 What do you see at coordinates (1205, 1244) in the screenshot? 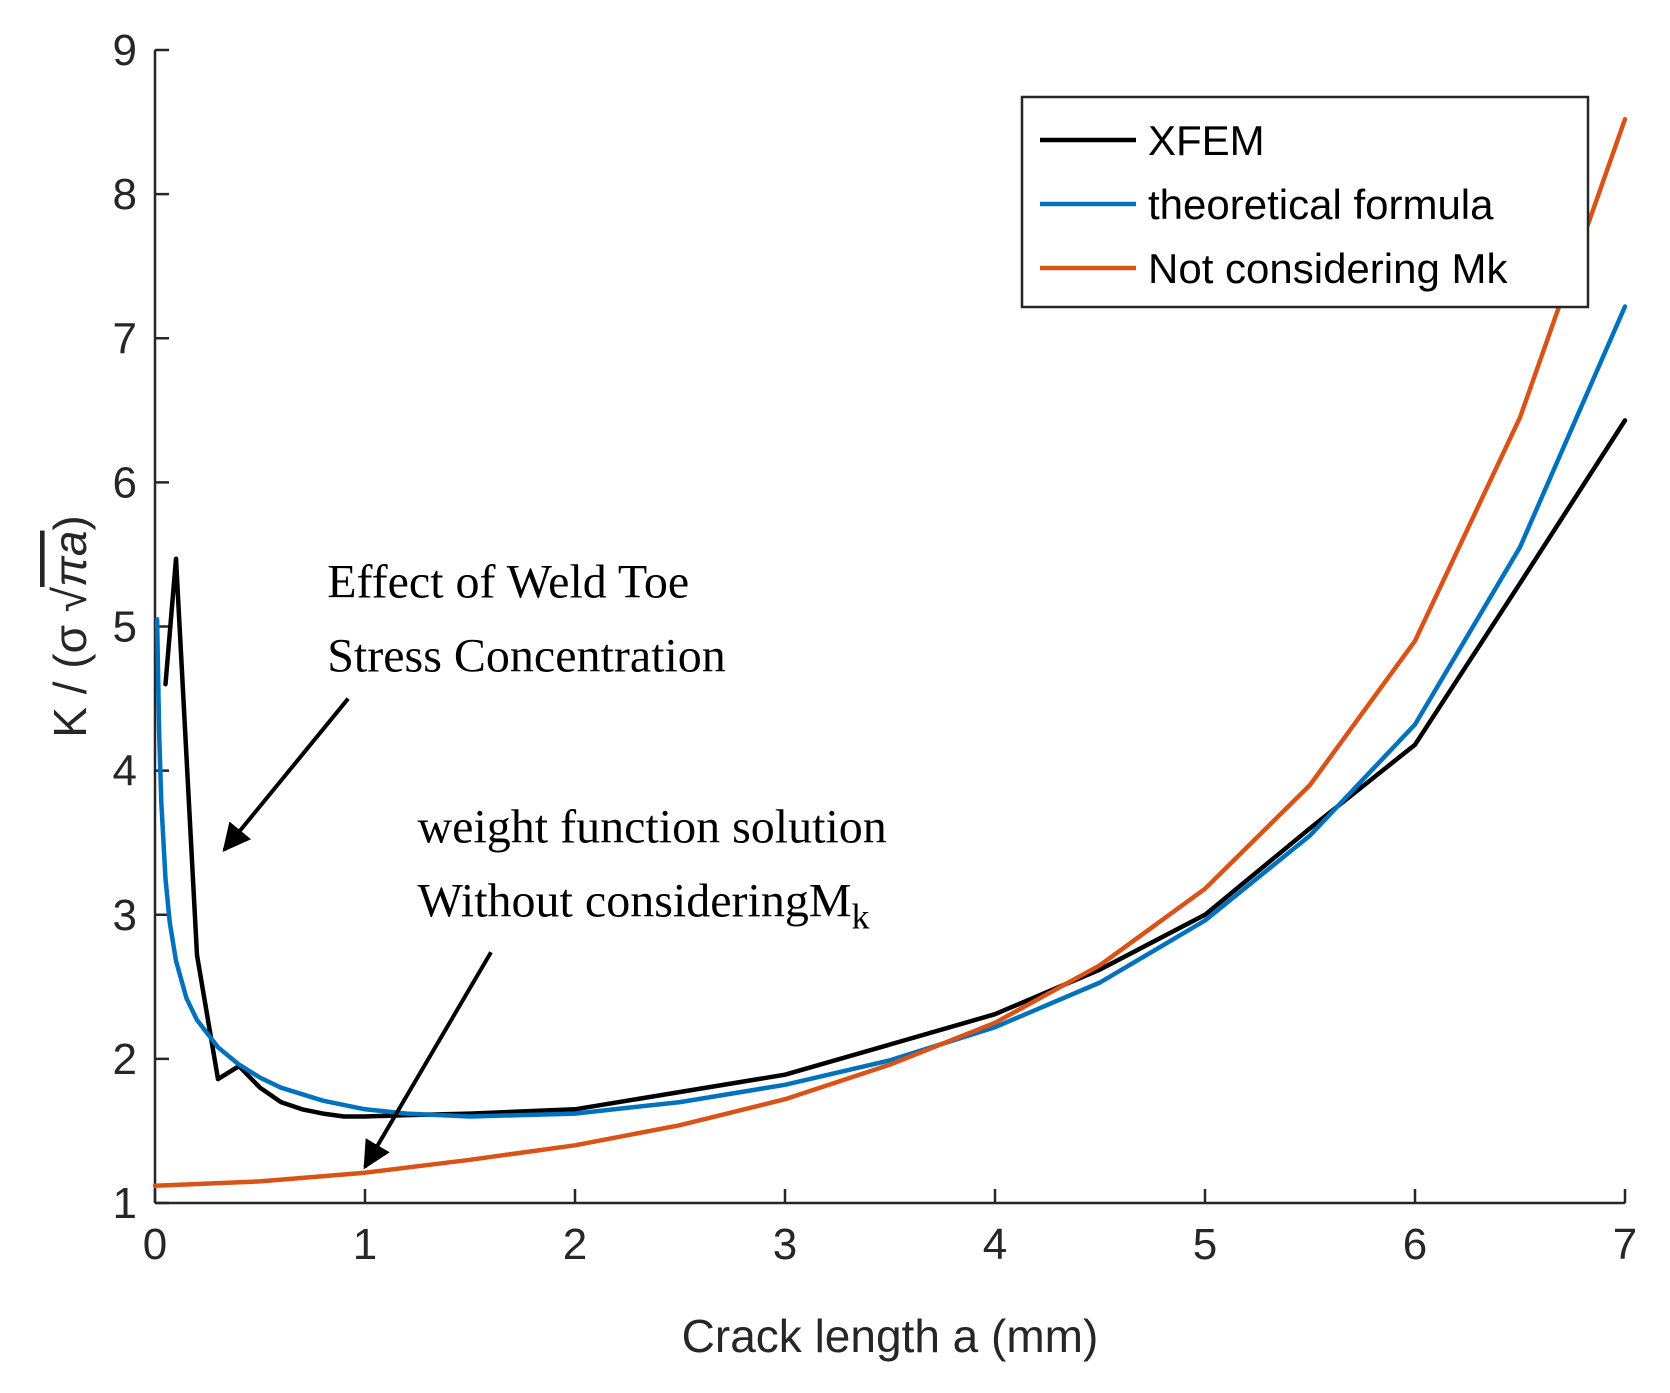
I see `x-tick-label: 5` at bounding box center [1205, 1244].